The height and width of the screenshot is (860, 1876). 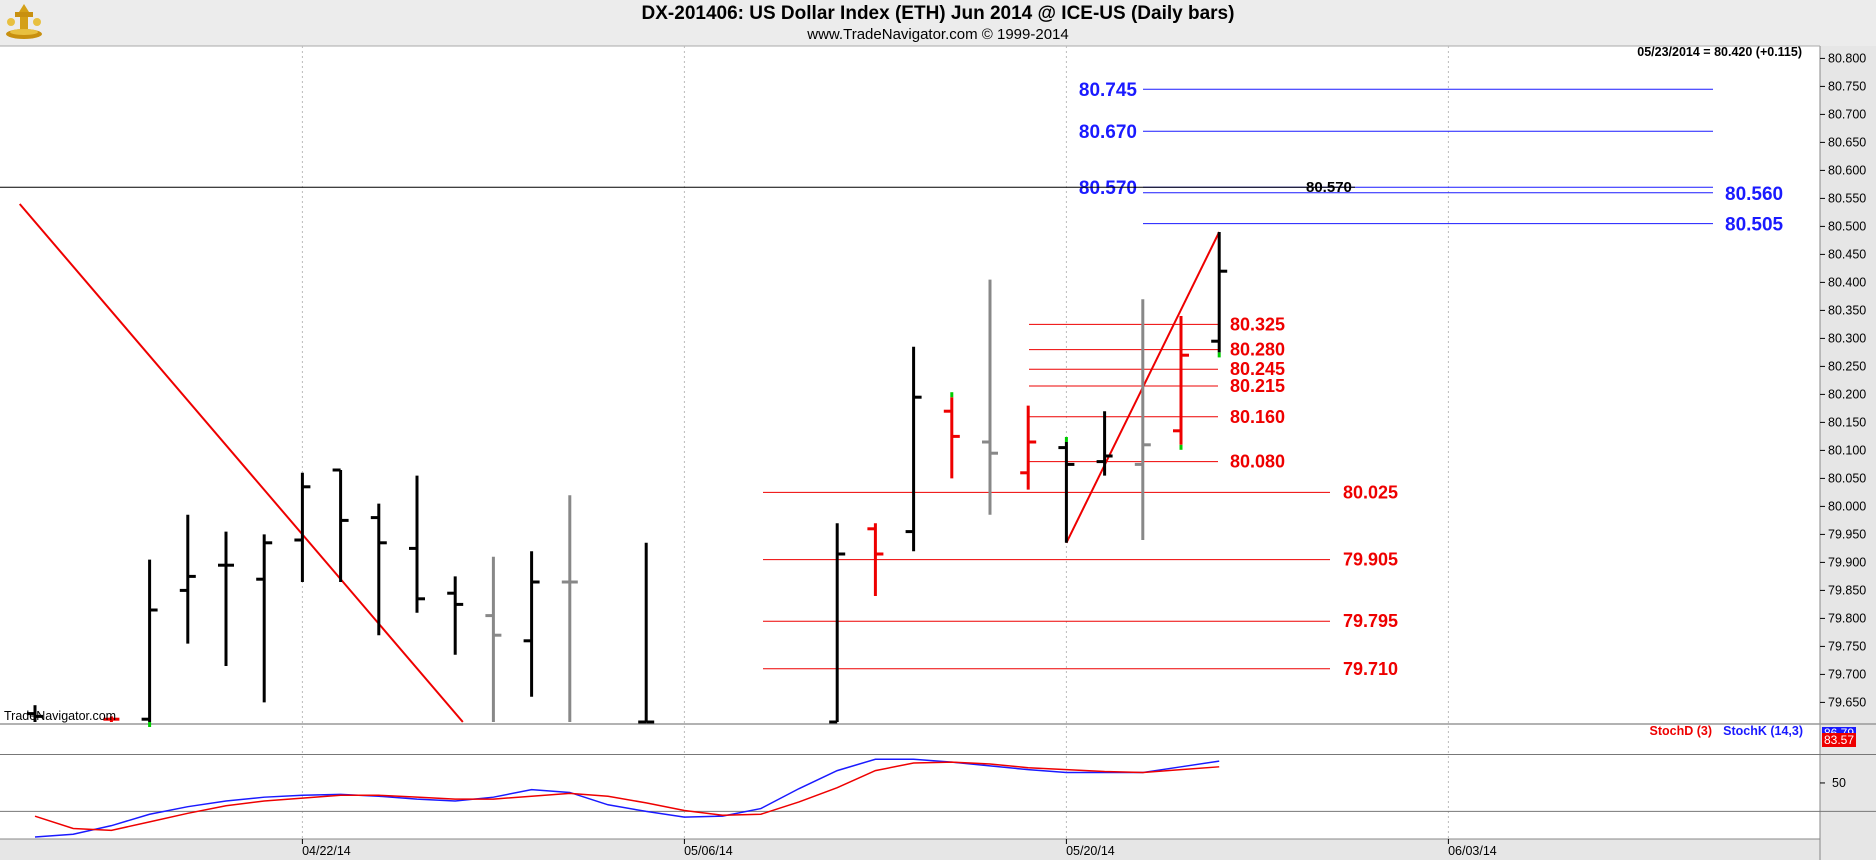 What do you see at coordinates (1090, 851) in the screenshot?
I see `date-label-2: 05/20/14` at bounding box center [1090, 851].